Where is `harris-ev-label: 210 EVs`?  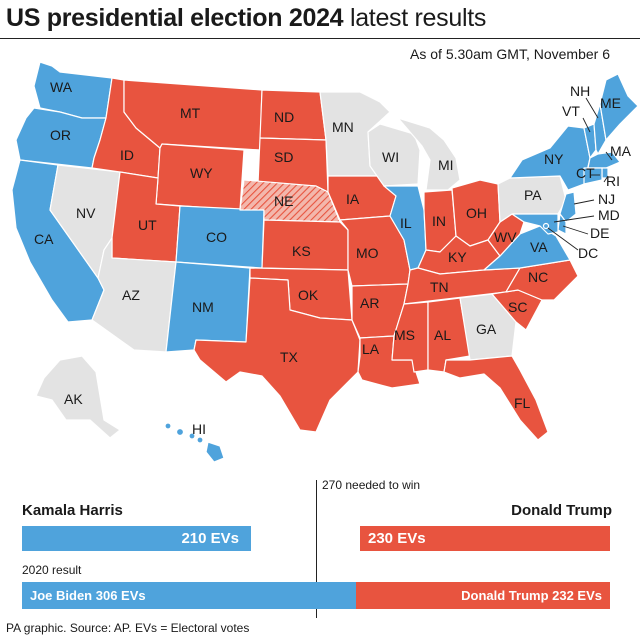 harris-ev-label: 210 EVs is located at coordinates (210, 538).